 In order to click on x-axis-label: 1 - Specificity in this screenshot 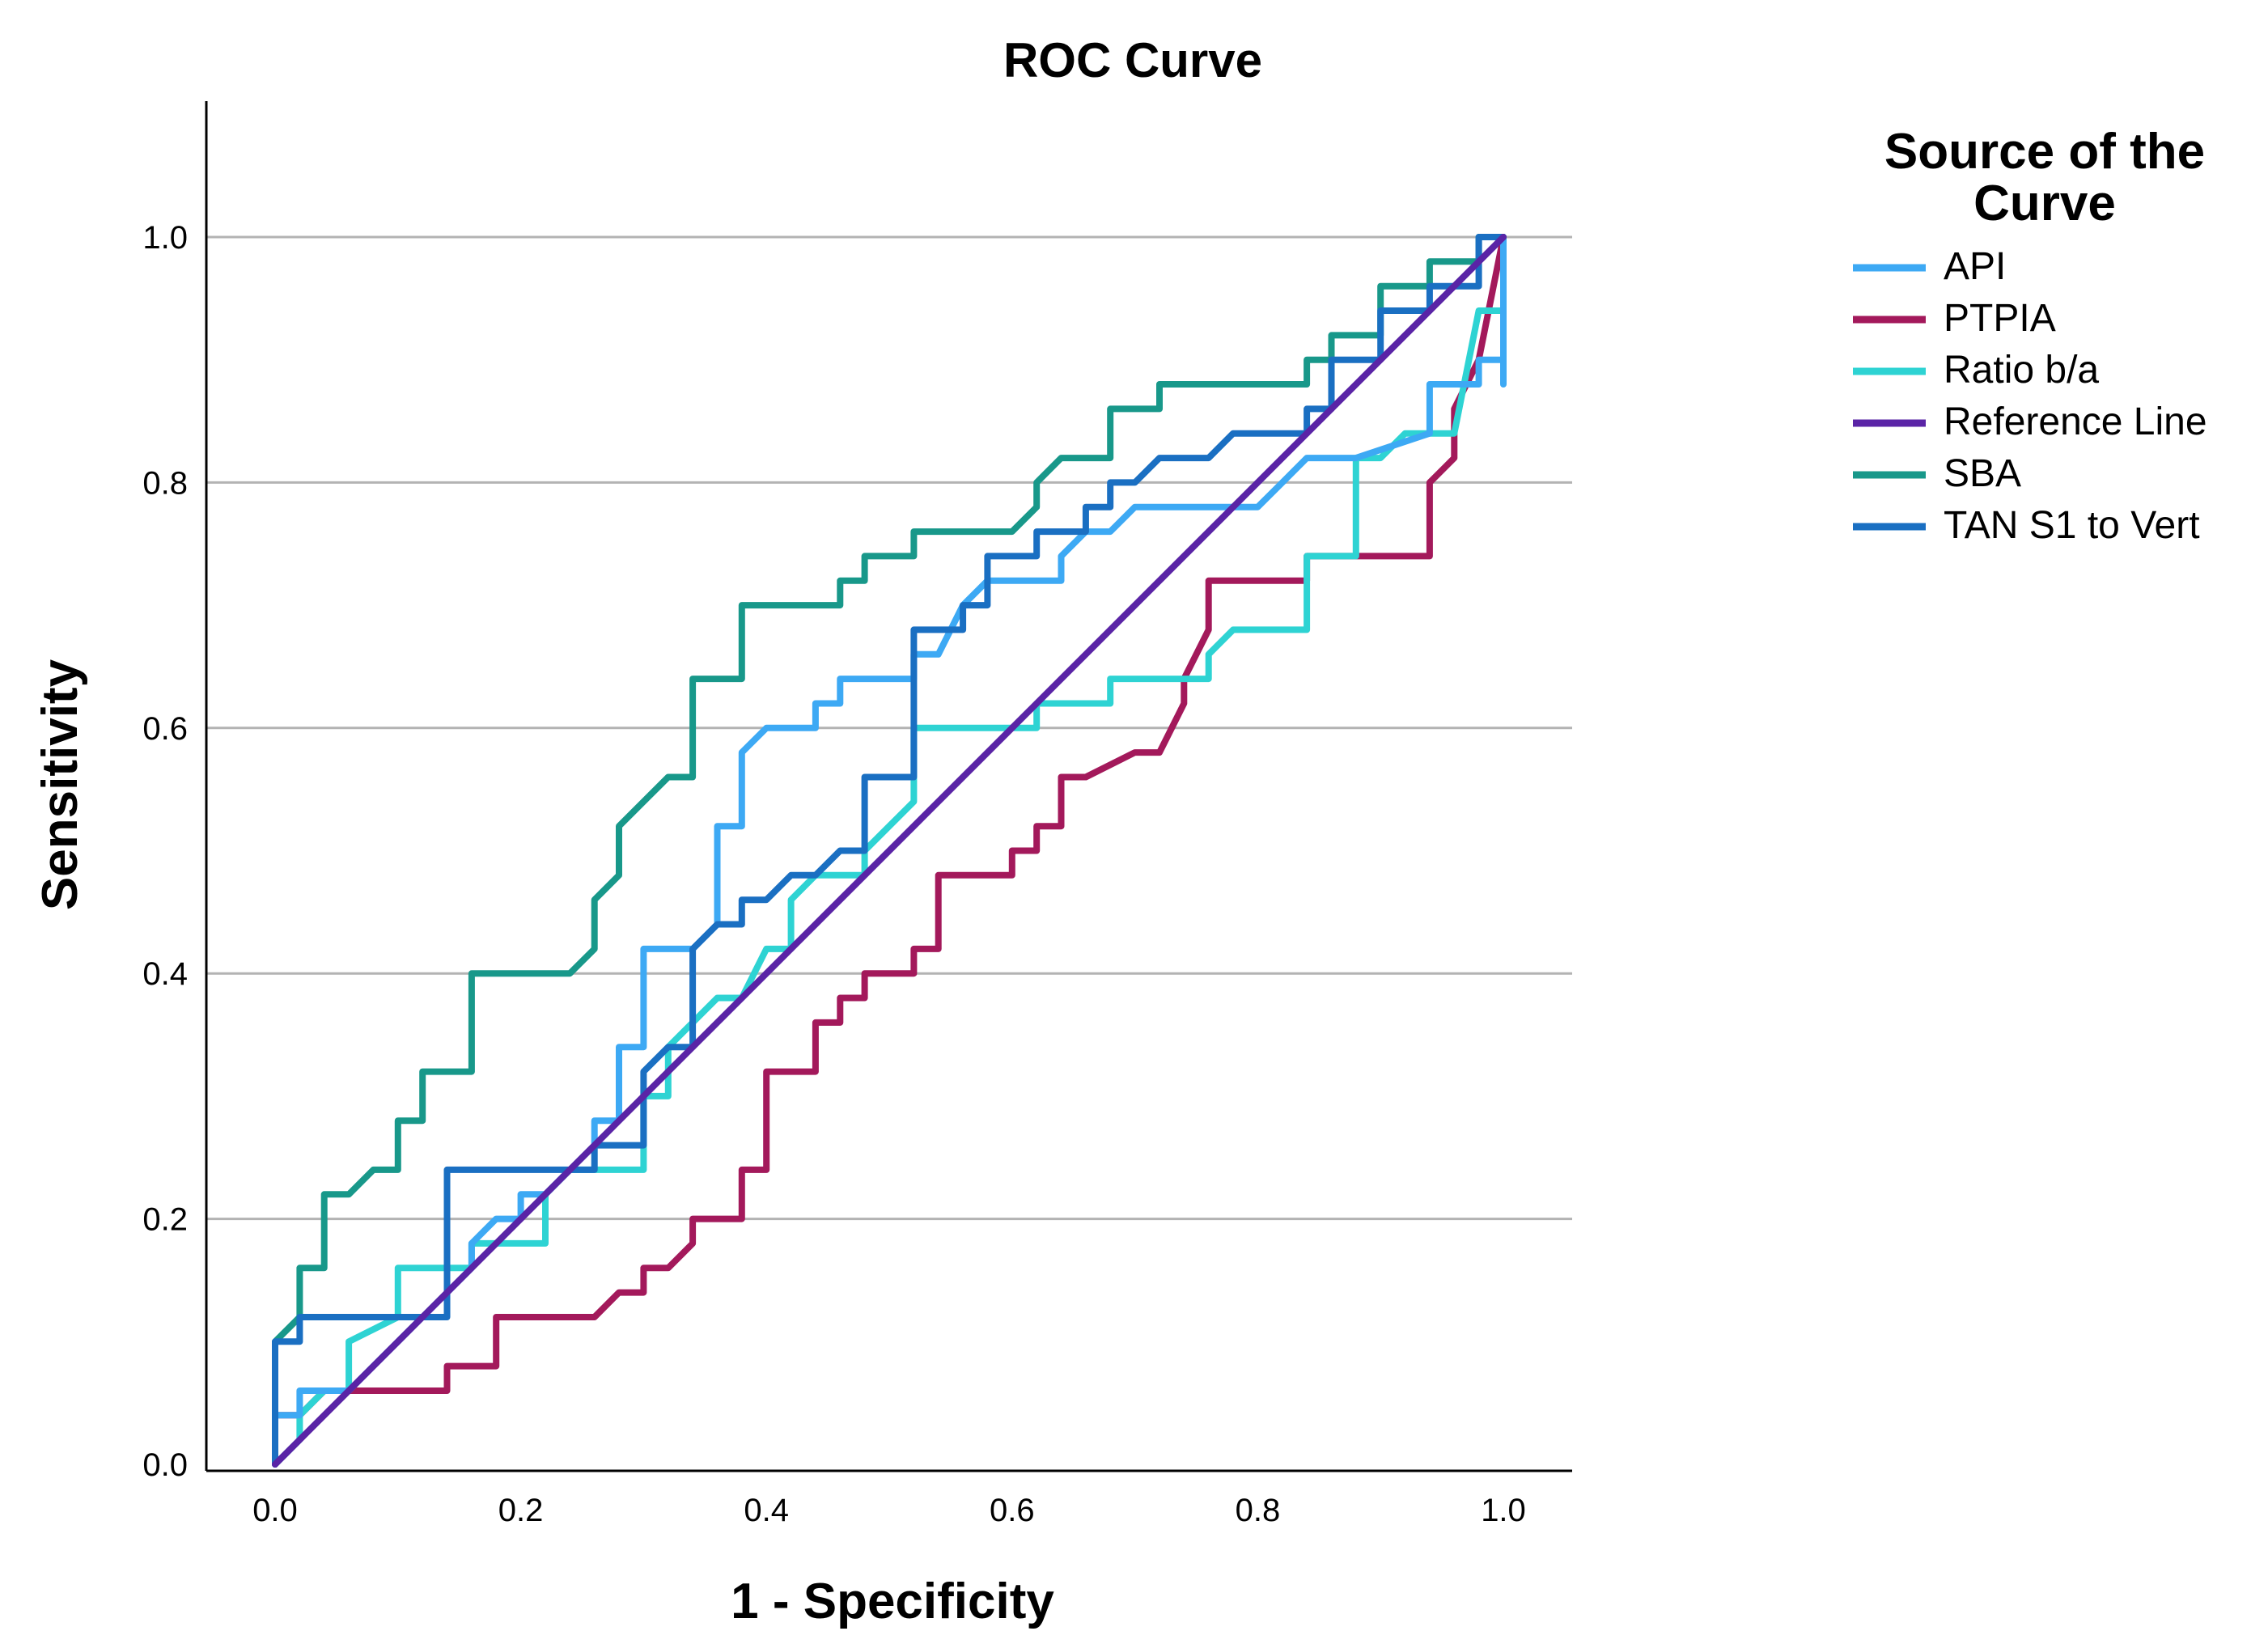, I will do `click(892, 1601)`.